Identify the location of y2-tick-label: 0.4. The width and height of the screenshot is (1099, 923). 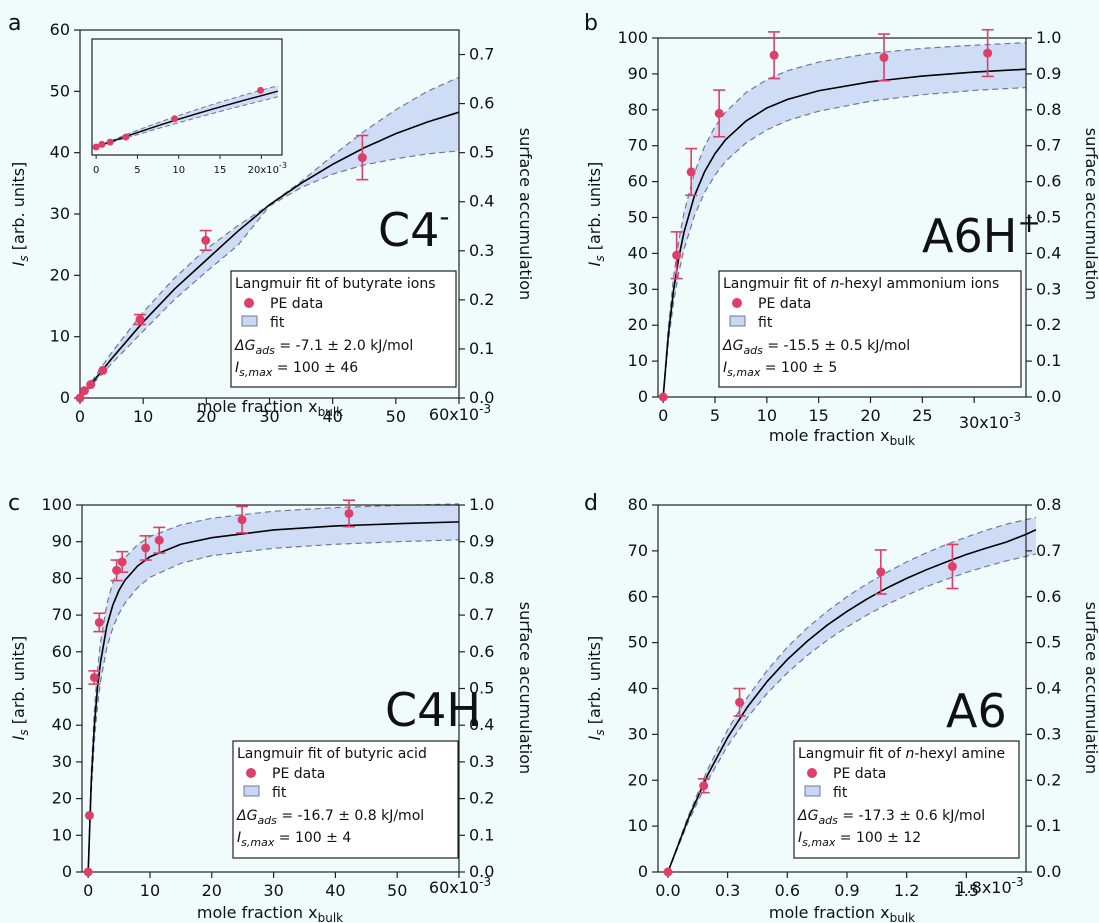
(481, 724).